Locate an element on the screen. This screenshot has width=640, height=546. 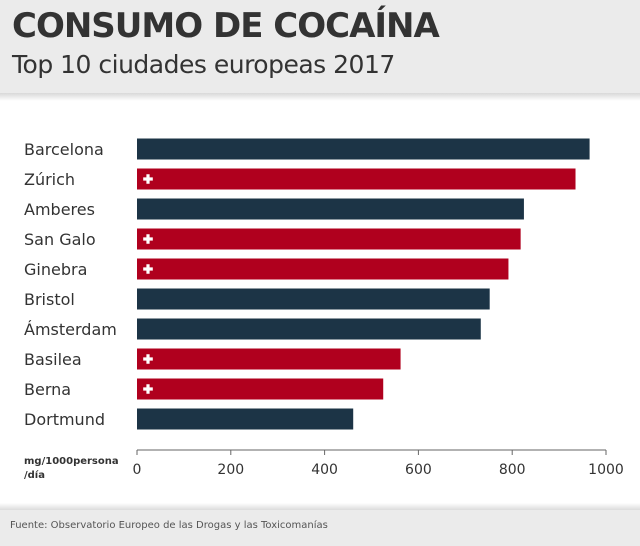
category-label: Ámsterdam is located at coordinates (70, 329).